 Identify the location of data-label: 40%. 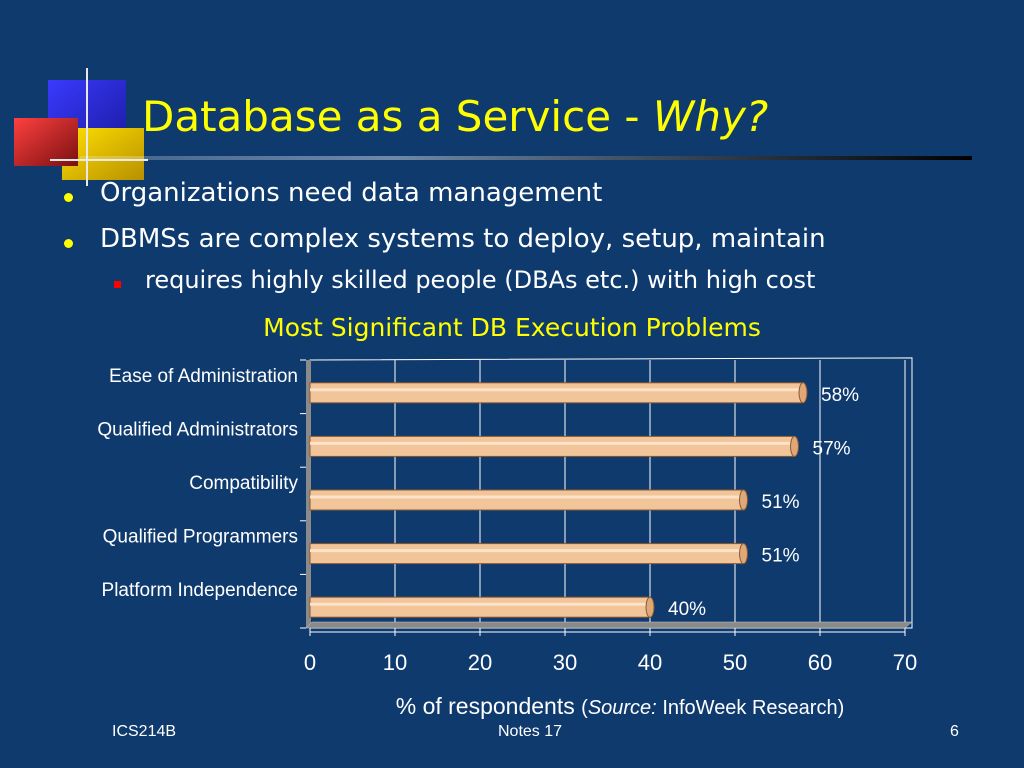
(687, 609).